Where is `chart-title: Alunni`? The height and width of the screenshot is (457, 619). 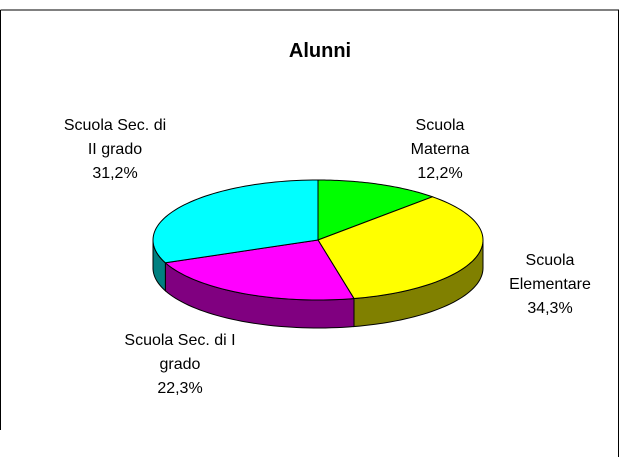
chart-title: Alunni is located at coordinates (320, 51).